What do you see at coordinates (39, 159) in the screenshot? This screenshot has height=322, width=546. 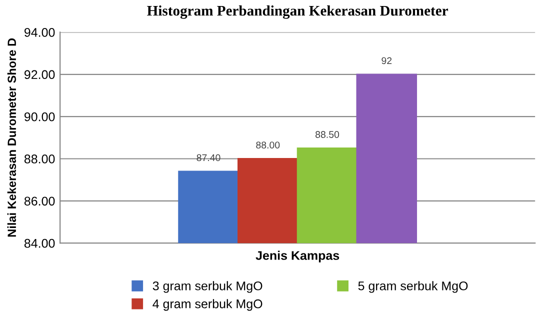 I see `y-tick-label: 88.00` at bounding box center [39, 159].